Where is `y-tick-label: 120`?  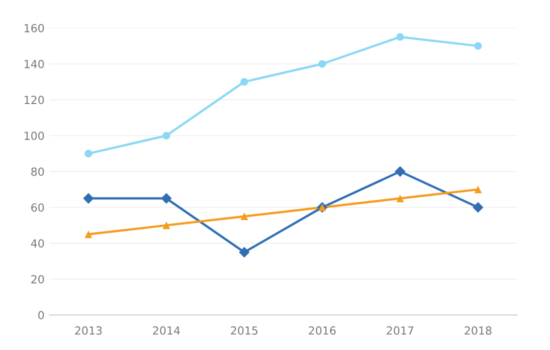
y-tick-label: 120 is located at coordinates (34, 100).